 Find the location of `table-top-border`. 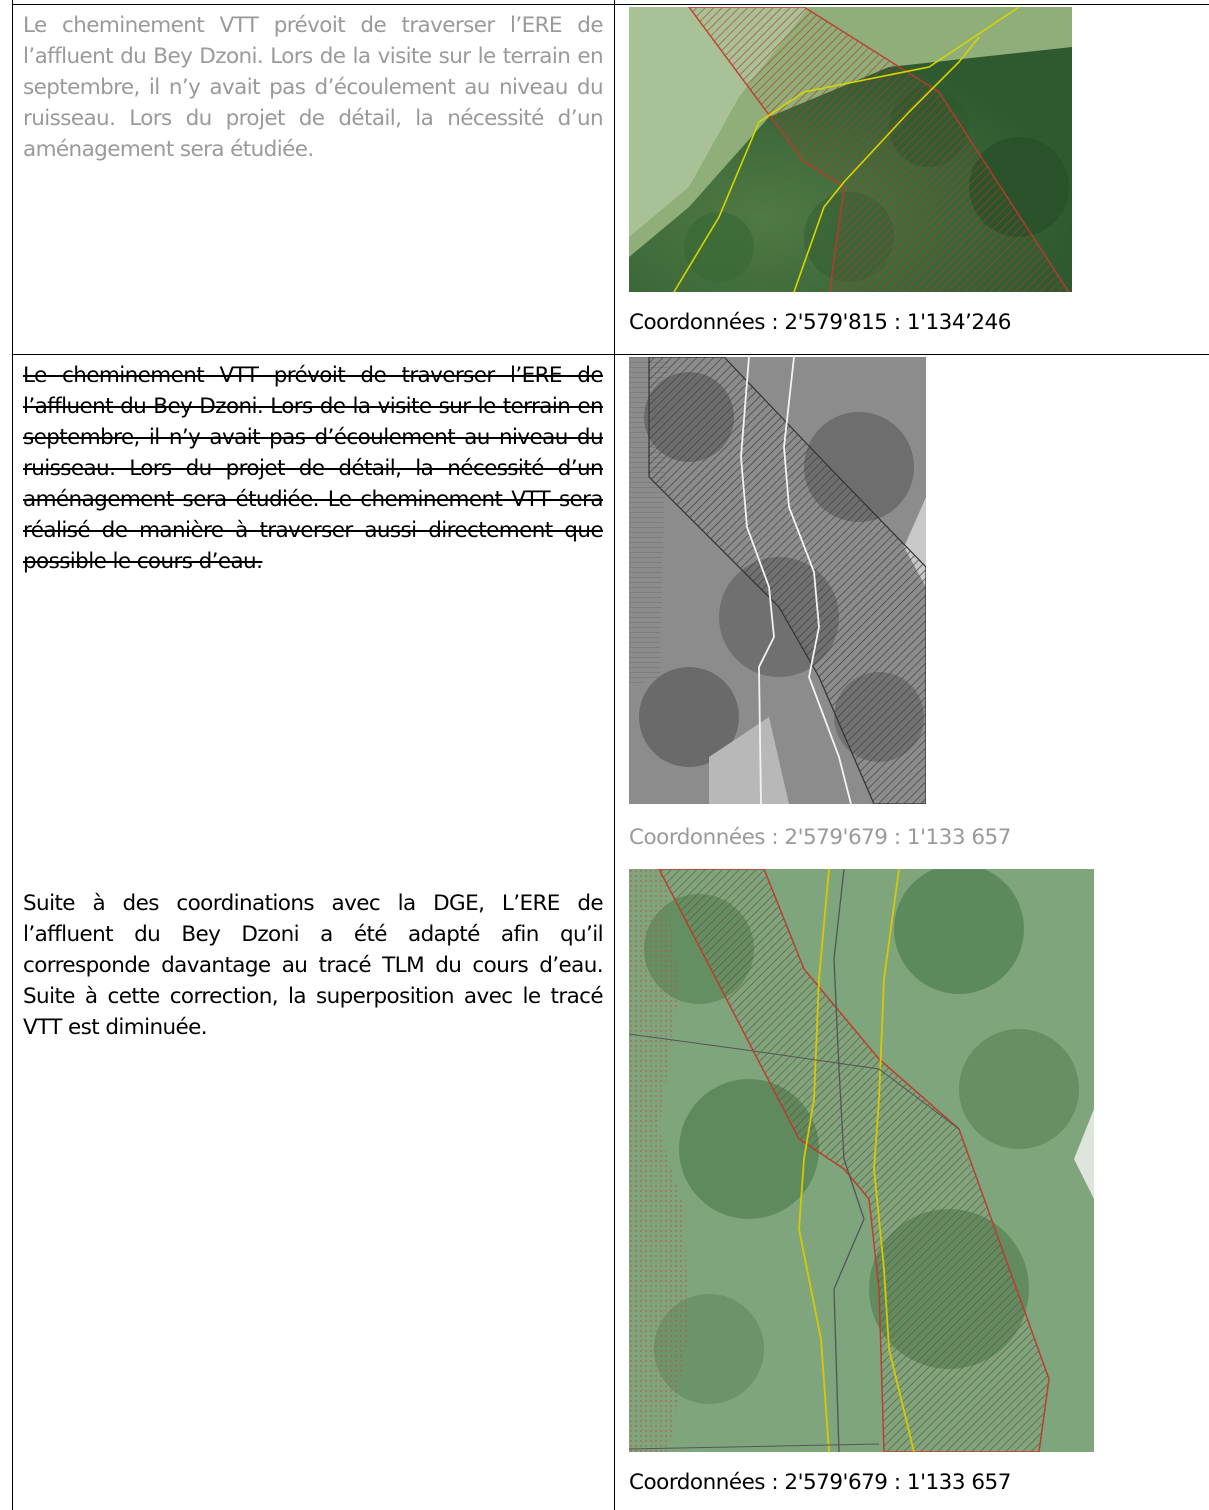

table-top-border is located at coordinates (610, 4).